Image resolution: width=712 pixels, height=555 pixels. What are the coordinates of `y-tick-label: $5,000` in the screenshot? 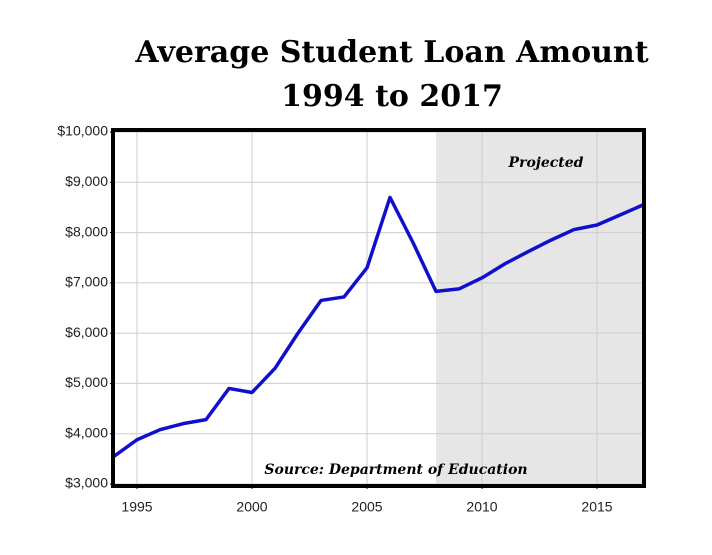 It's located at (86, 382).